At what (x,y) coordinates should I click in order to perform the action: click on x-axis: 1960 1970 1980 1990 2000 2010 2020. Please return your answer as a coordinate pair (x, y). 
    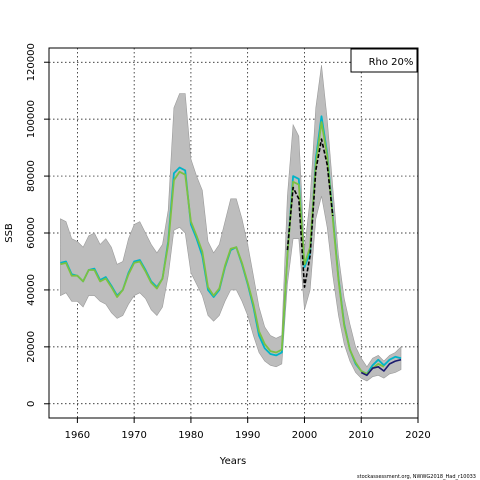
    Looking at the image, I should click on (248, 429).